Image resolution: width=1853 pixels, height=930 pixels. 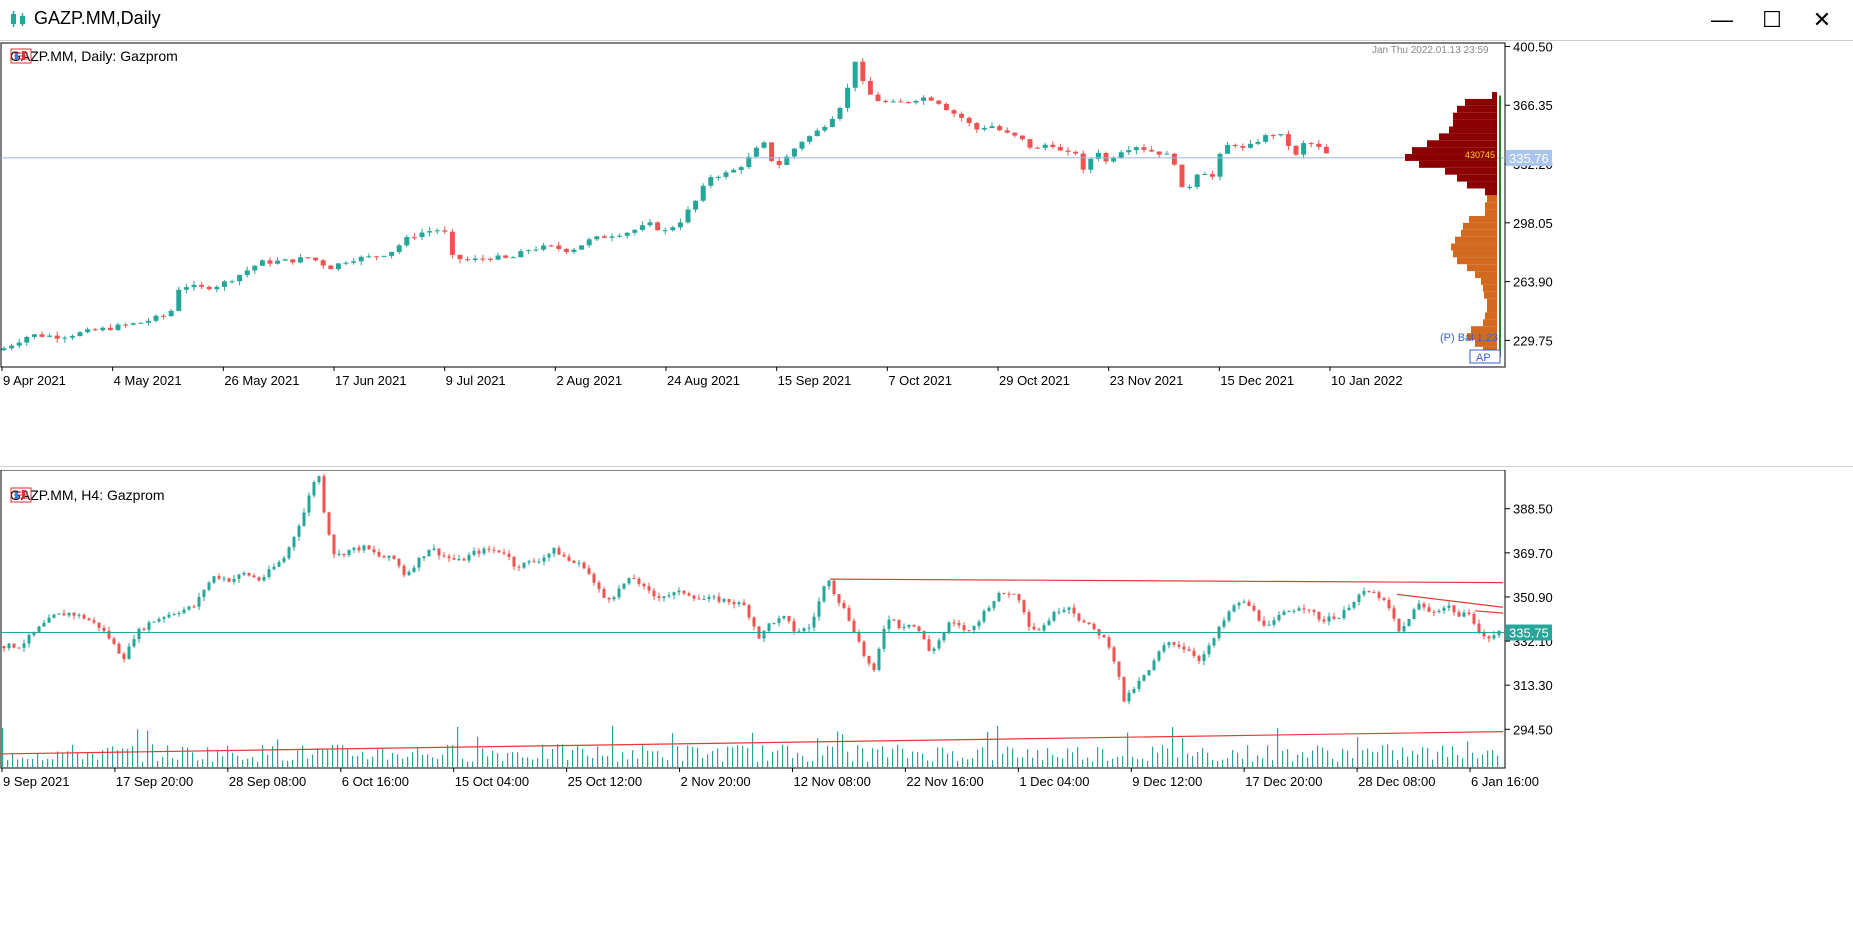 I want to click on close-button: ✕, so click(x=1822, y=19).